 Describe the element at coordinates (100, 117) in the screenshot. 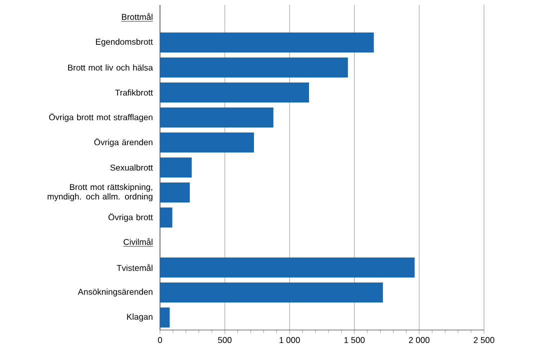

I see `y-tick-label: Övriga brott mot strafflagen` at that location.